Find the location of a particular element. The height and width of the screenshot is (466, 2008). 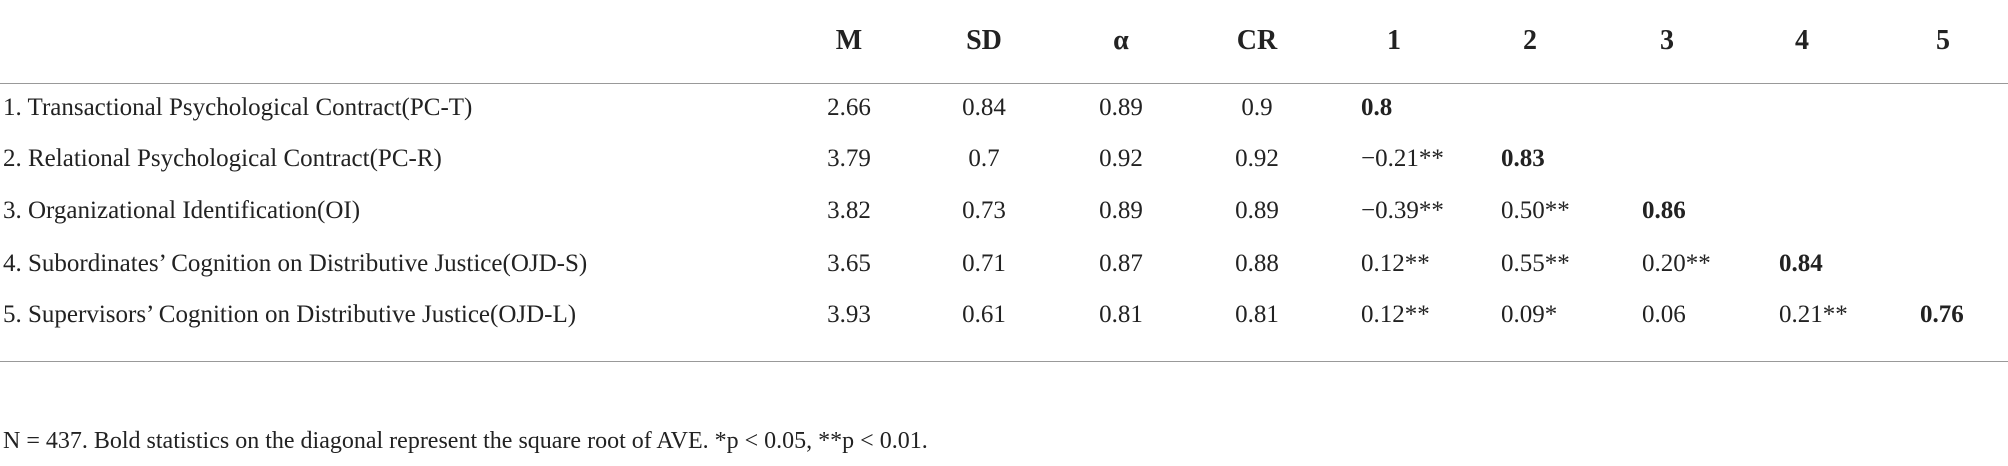

table-cell: 3.82 is located at coordinates (849, 210).